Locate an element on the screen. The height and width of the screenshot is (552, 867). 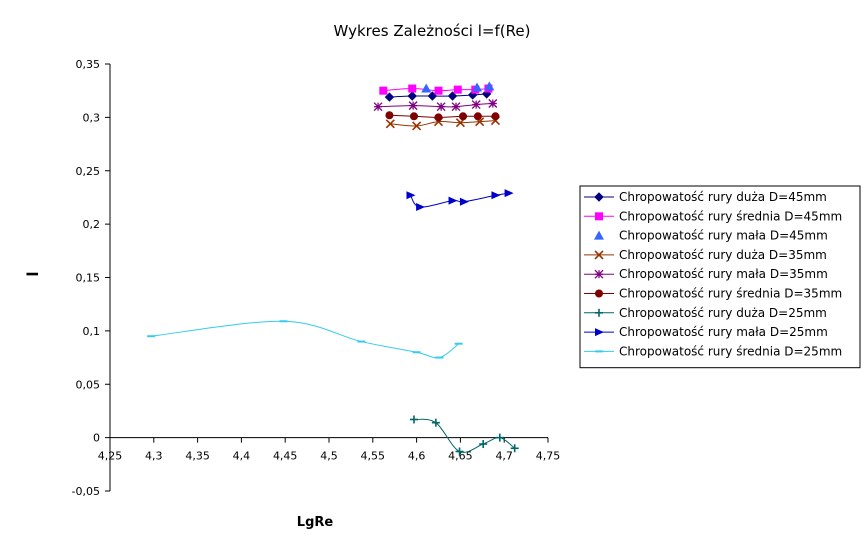
y-tick-label: 0,05 is located at coordinates (88, 384).